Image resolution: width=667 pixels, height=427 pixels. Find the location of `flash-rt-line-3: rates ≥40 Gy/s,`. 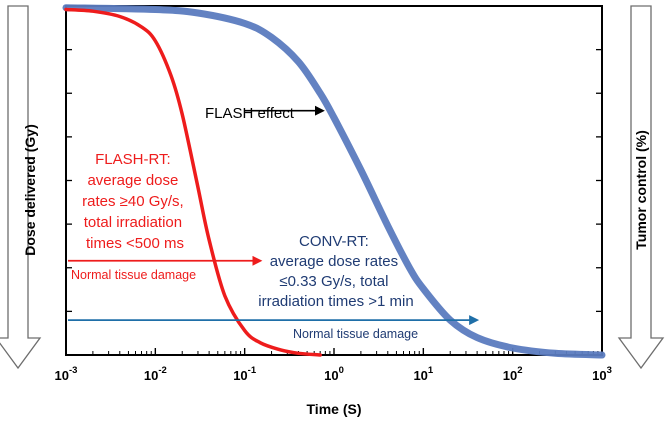

flash-rt-line-3: rates ≥40 Gy/s, is located at coordinates (133, 201).